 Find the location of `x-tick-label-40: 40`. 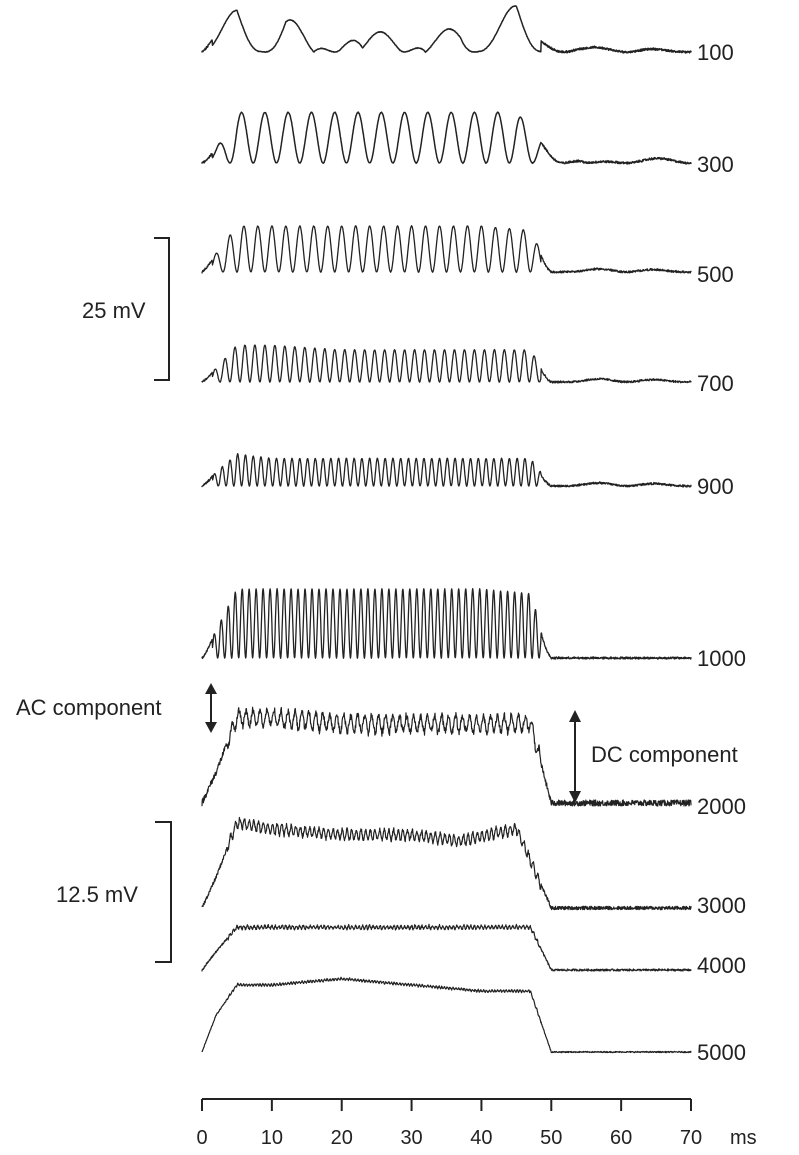

x-tick-label-40: 40 is located at coordinates (481, 1138).